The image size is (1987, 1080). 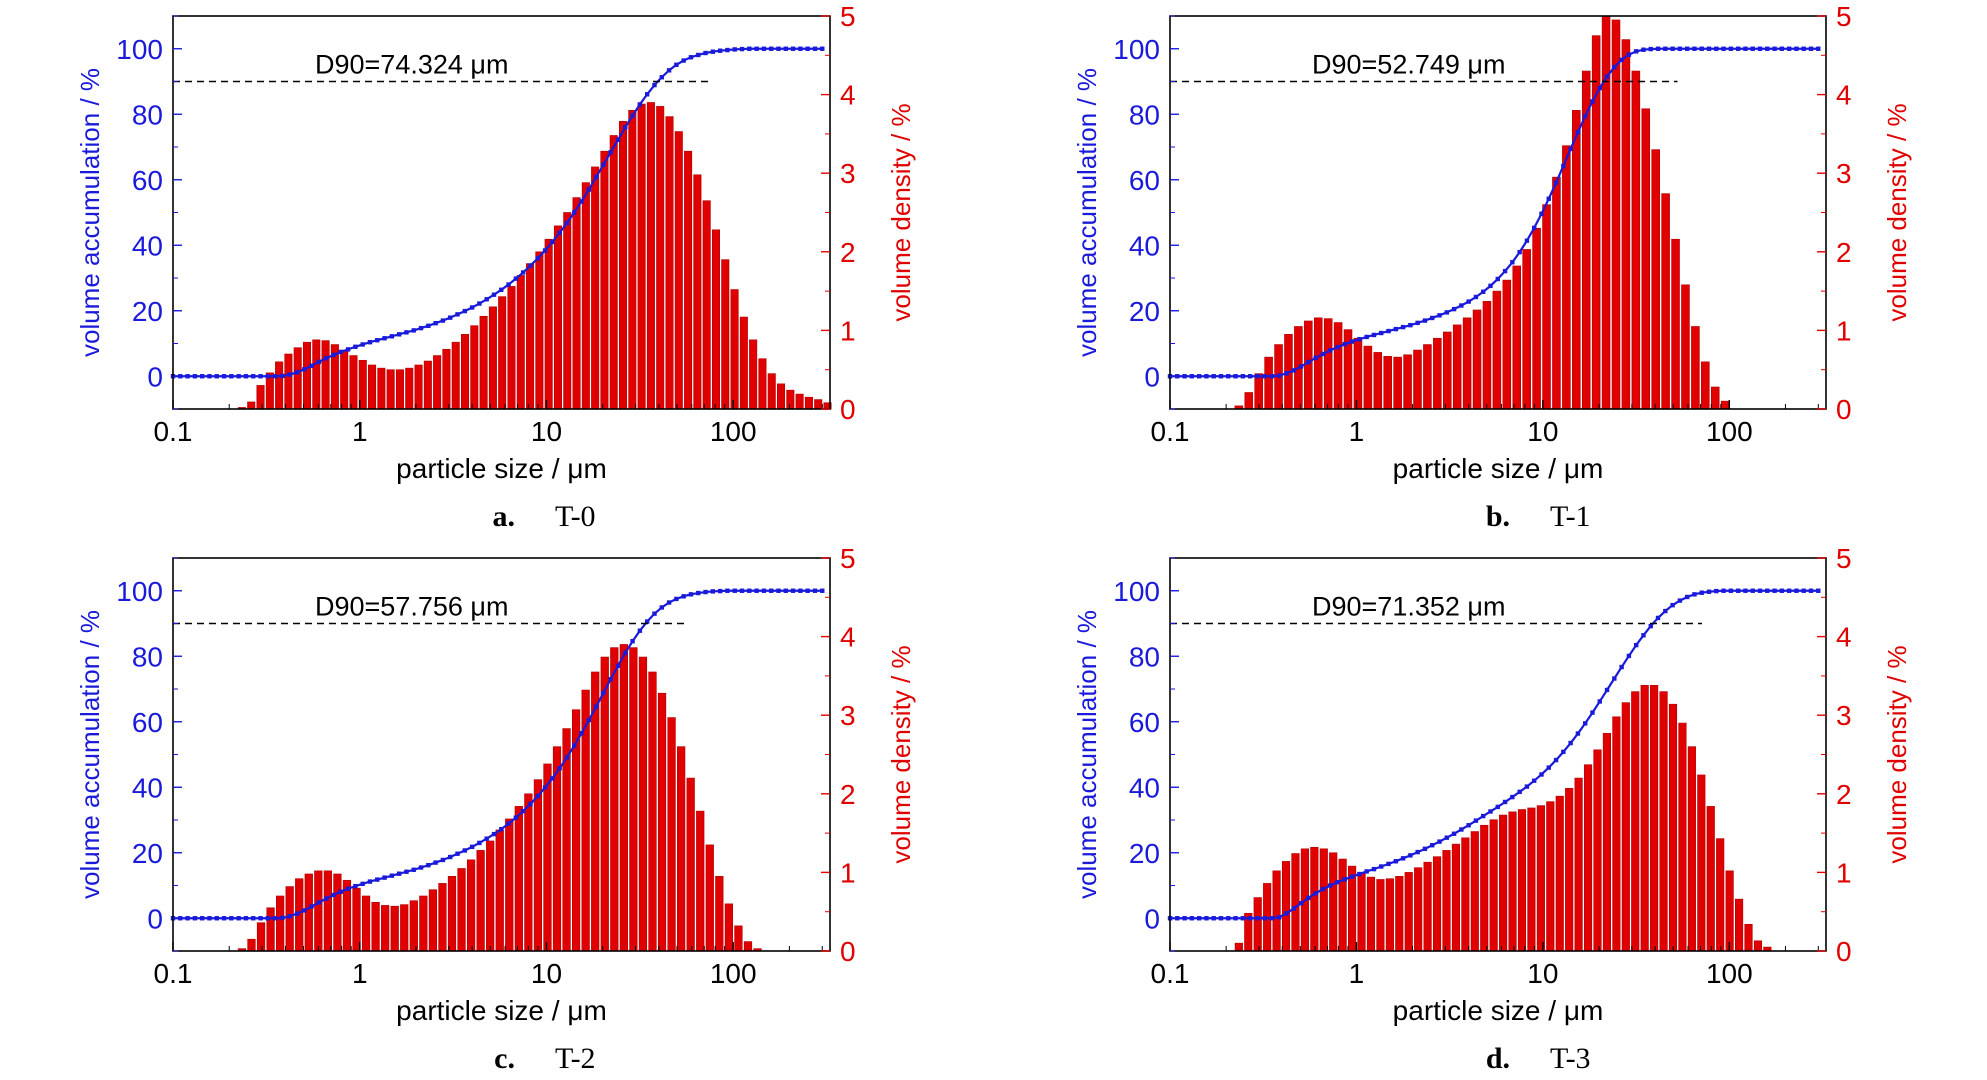 I want to click on left-y-tick-label: 80, so click(x=1144, y=114).